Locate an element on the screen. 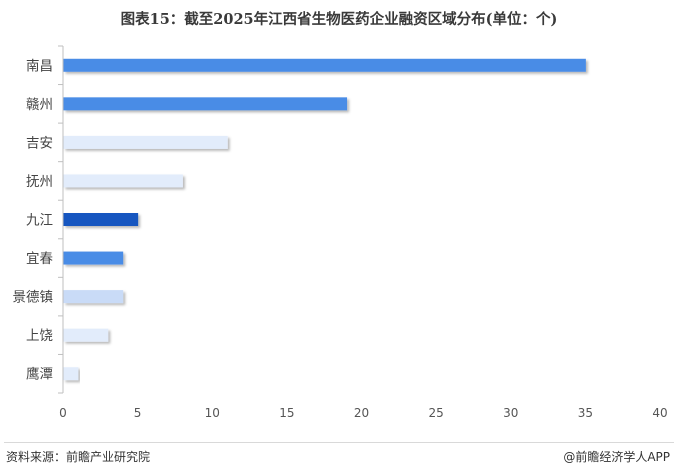 The width and height of the screenshot is (678, 475). bar-鹰潭 is located at coordinates (71, 374).